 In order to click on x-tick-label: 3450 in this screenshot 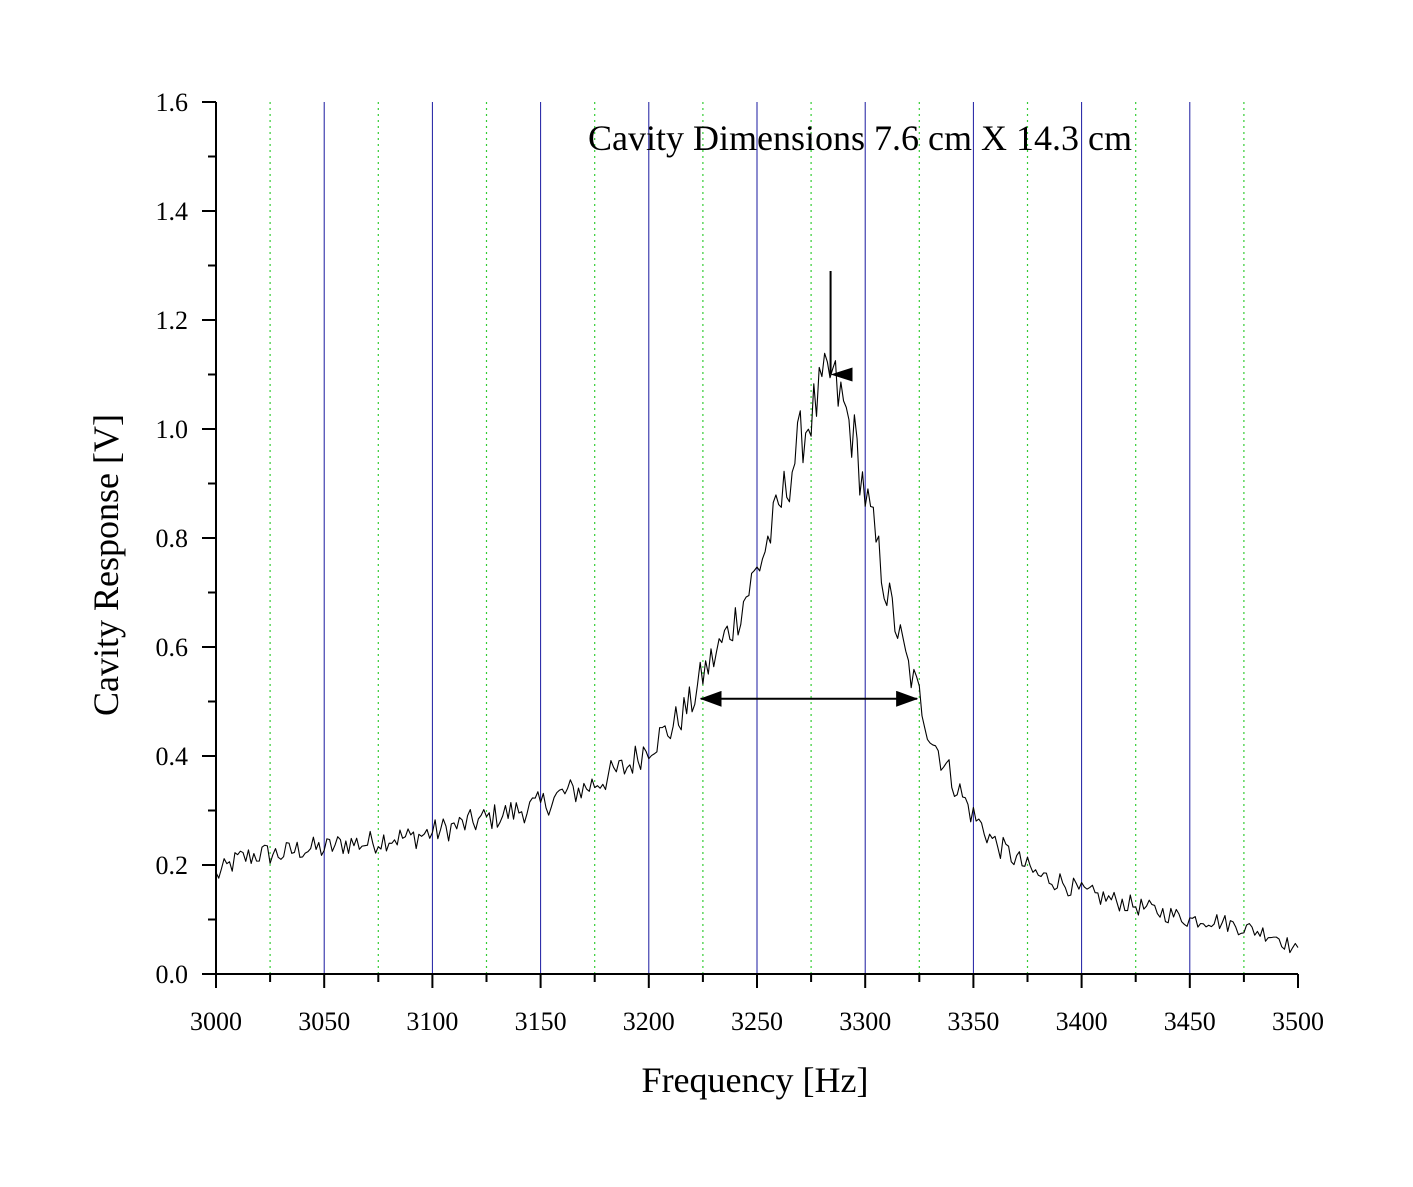, I will do `click(1190, 1021)`.